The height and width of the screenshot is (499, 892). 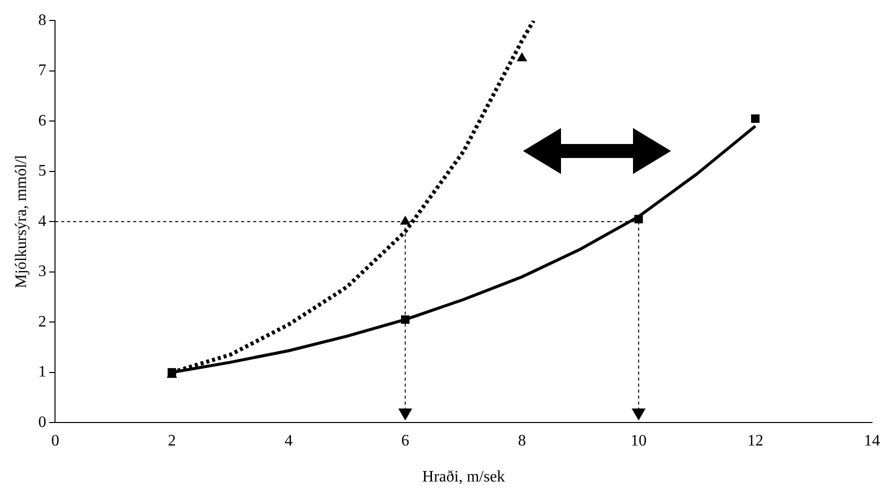 I want to click on y-axis-title: Mjólkursýra, mmól/l, so click(x=21, y=221).